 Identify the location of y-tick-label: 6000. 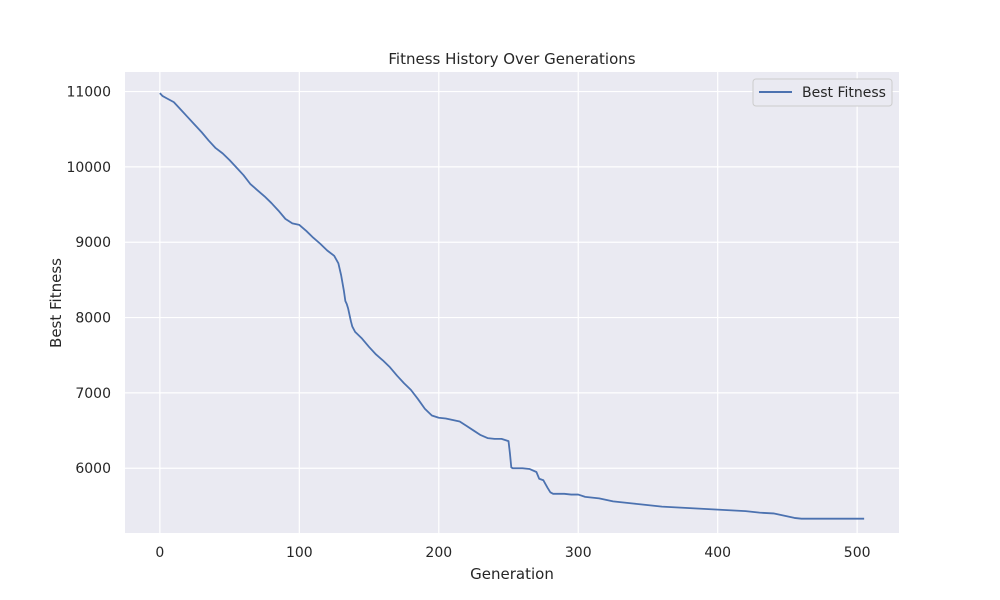
(93, 469).